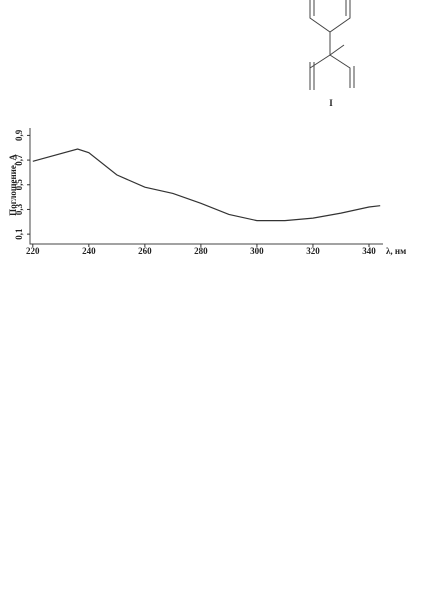 This screenshot has height=612, width=421. What do you see at coordinates (13, 185) in the screenshot?
I see `y-axis-label: Поглощение, А` at bounding box center [13, 185].